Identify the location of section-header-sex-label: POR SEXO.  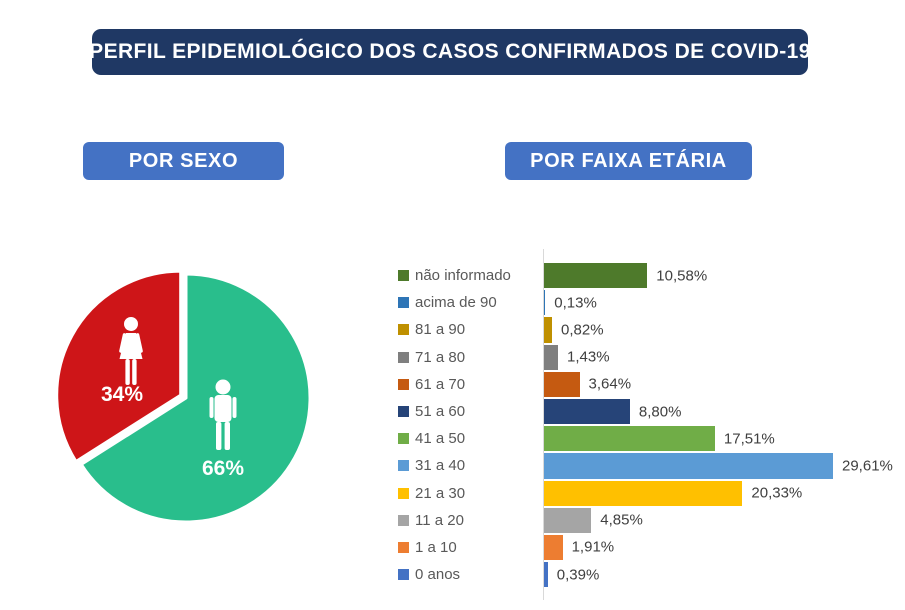
(183, 160).